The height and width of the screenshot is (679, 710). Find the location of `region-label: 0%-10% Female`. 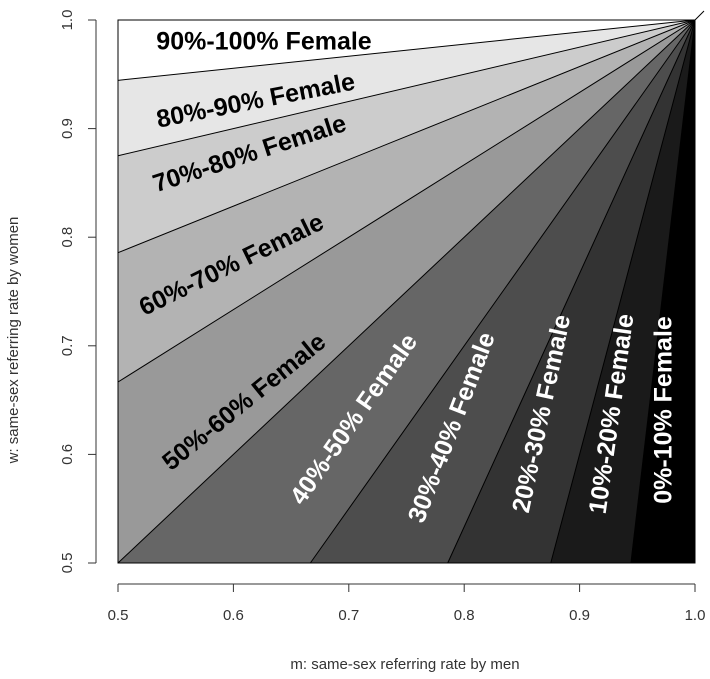

region-label: 0%-10% Female is located at coordinates (664, 410).